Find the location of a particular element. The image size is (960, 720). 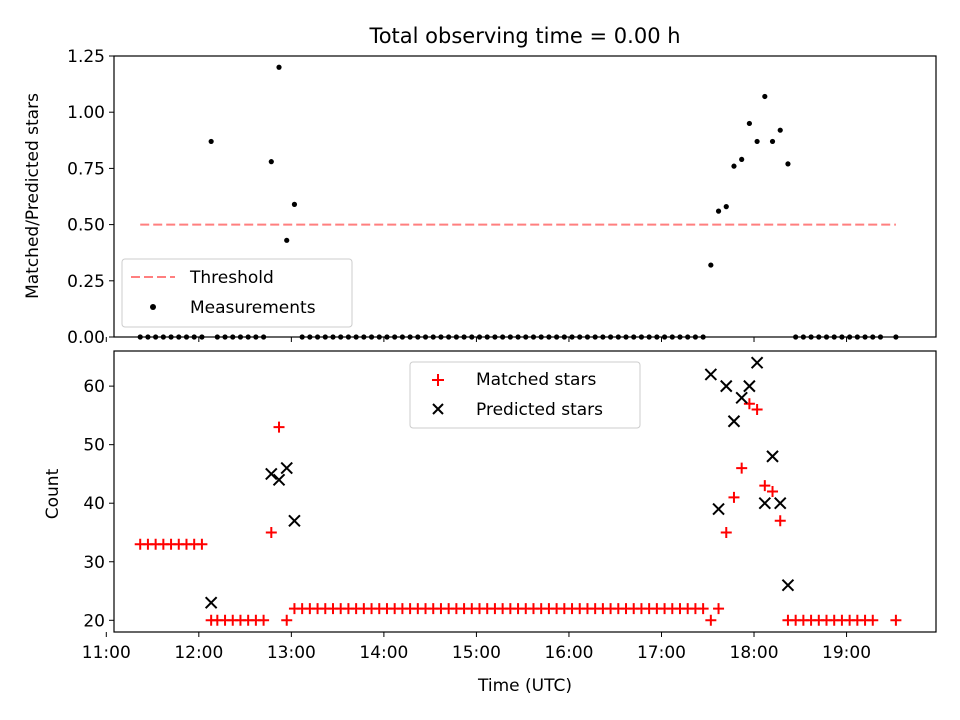

bottom-y-tick-label: 50 is located at coordinates (94, 446).